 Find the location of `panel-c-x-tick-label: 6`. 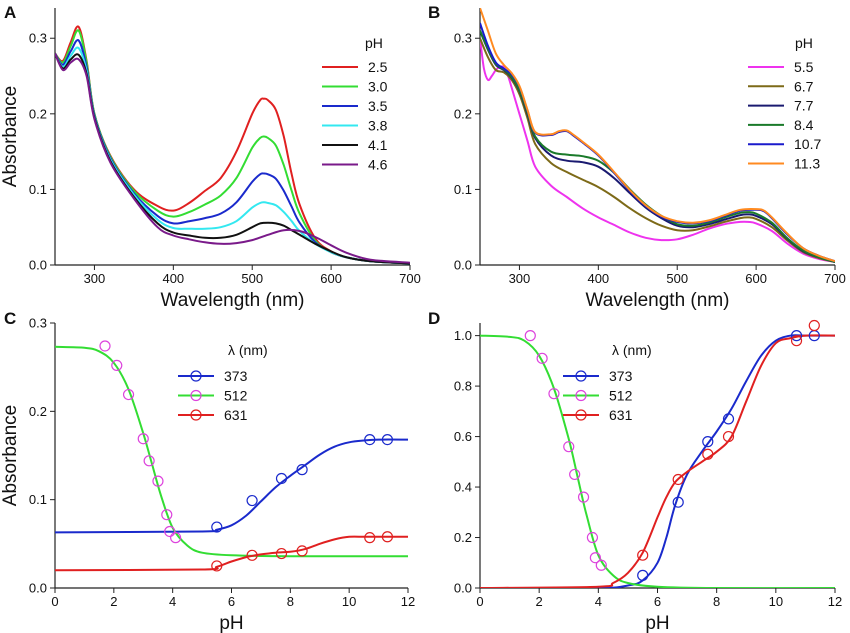

panel-c-x-tick-label: 6 is located at coordinates (231, 601).